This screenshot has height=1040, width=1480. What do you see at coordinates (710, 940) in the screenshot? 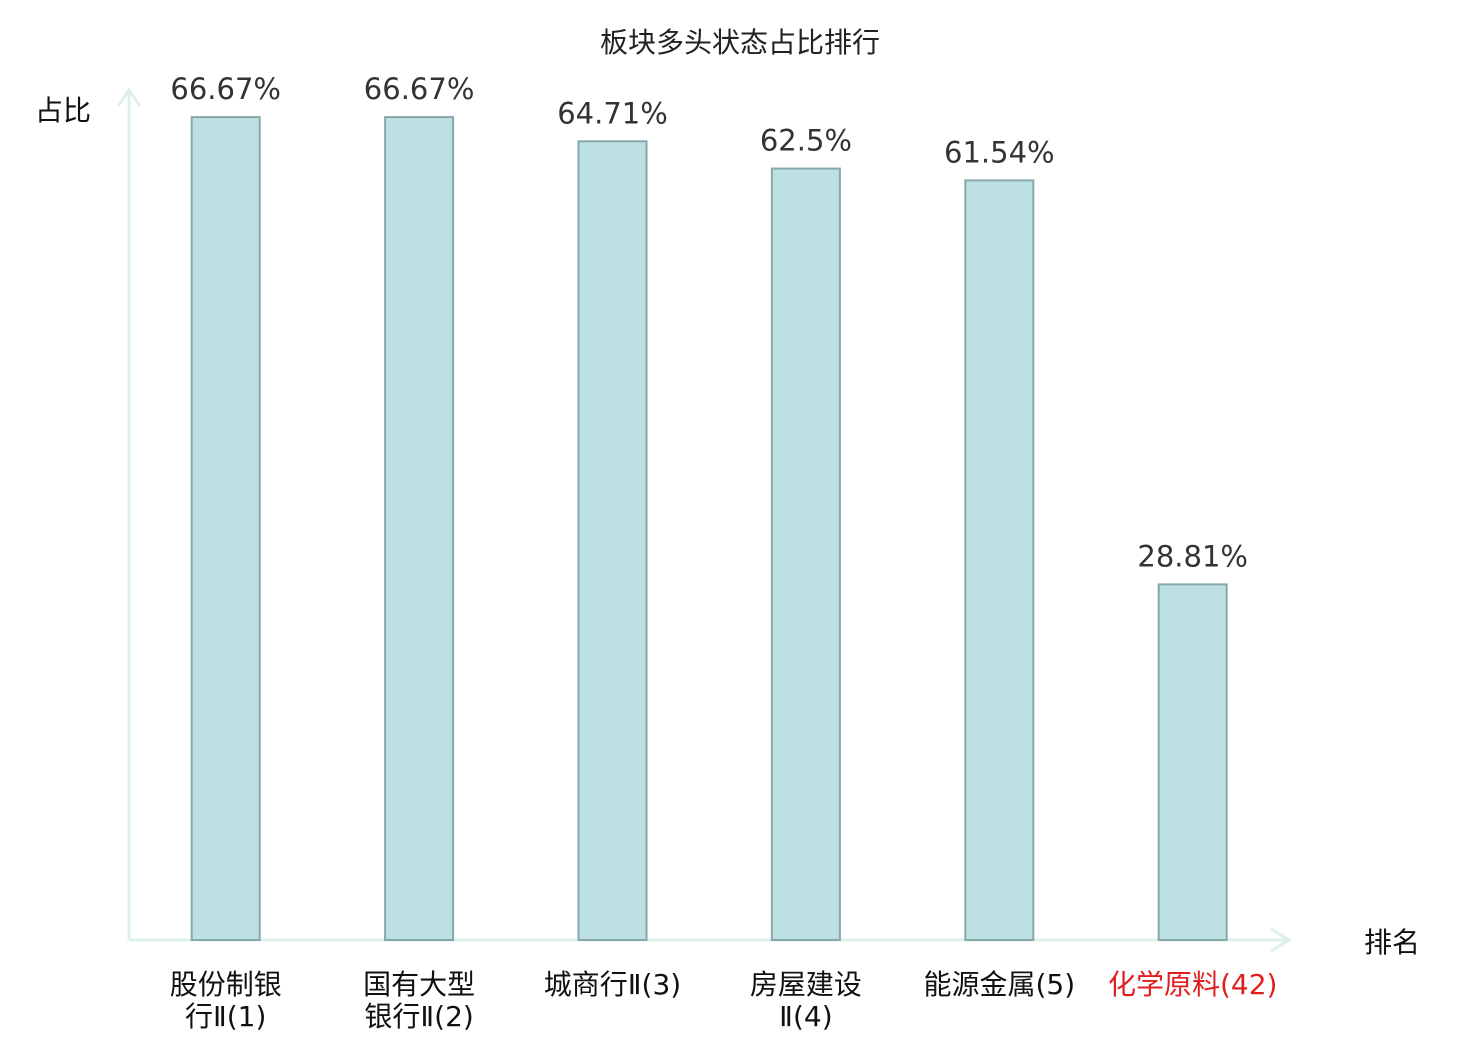
I see `x-axis` at bounding box center [710, 940].